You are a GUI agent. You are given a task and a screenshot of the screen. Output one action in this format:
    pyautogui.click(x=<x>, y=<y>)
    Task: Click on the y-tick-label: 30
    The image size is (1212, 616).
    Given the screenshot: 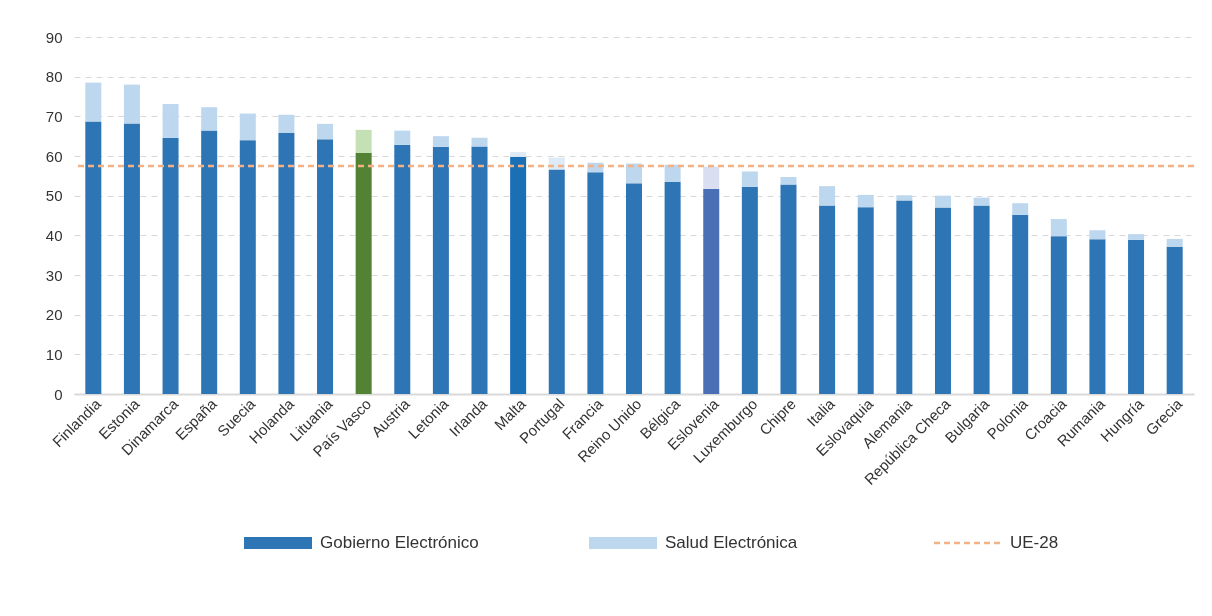 What is the action you would take?
    pyautogui.click(x=54, y=275)
    